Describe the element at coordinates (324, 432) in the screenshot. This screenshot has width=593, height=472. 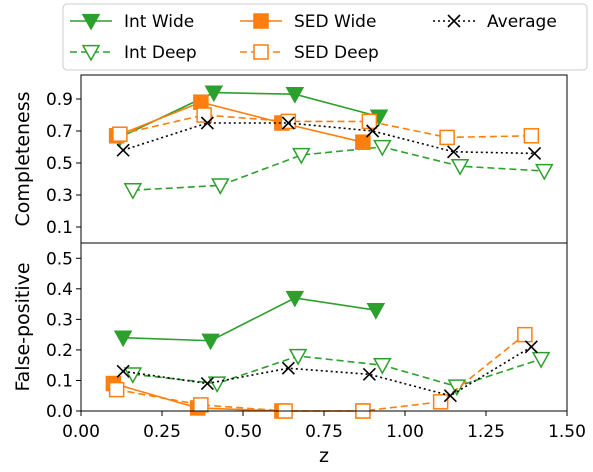
I see `z-axis-tick-label: 0.75` at that location.